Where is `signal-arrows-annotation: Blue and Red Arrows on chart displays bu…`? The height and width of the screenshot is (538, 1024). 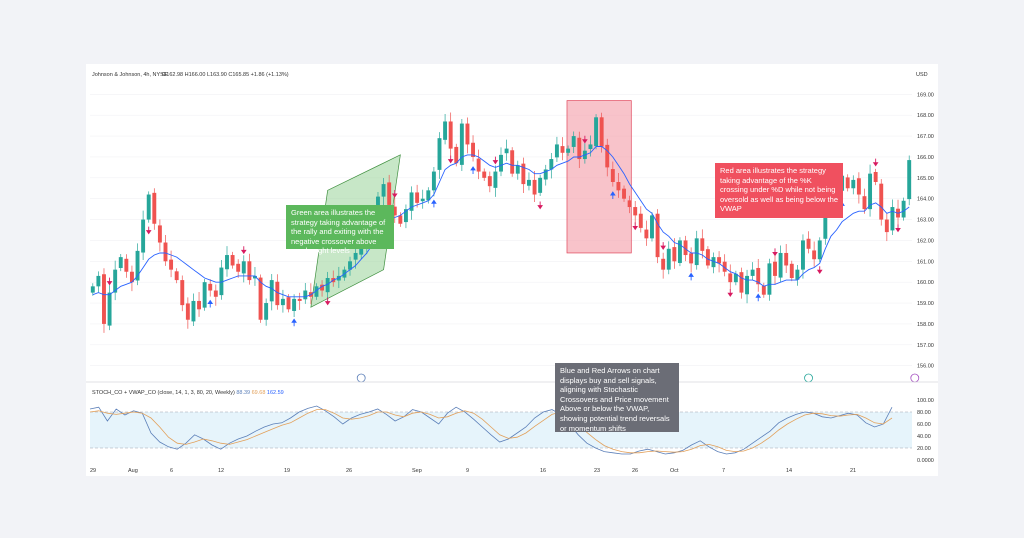
signal-arrows-annotation: Blue and Red Arrows on chart displays bu… is located at coordinates (617, 398).